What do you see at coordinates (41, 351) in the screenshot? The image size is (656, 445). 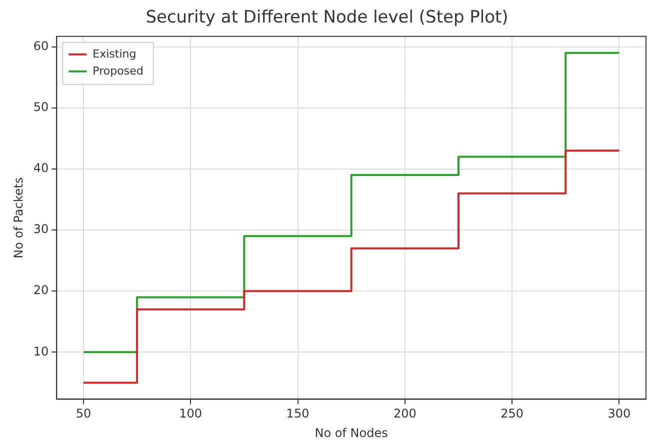 I see `y-tick-label: 10` at bounding box center [41, 351].